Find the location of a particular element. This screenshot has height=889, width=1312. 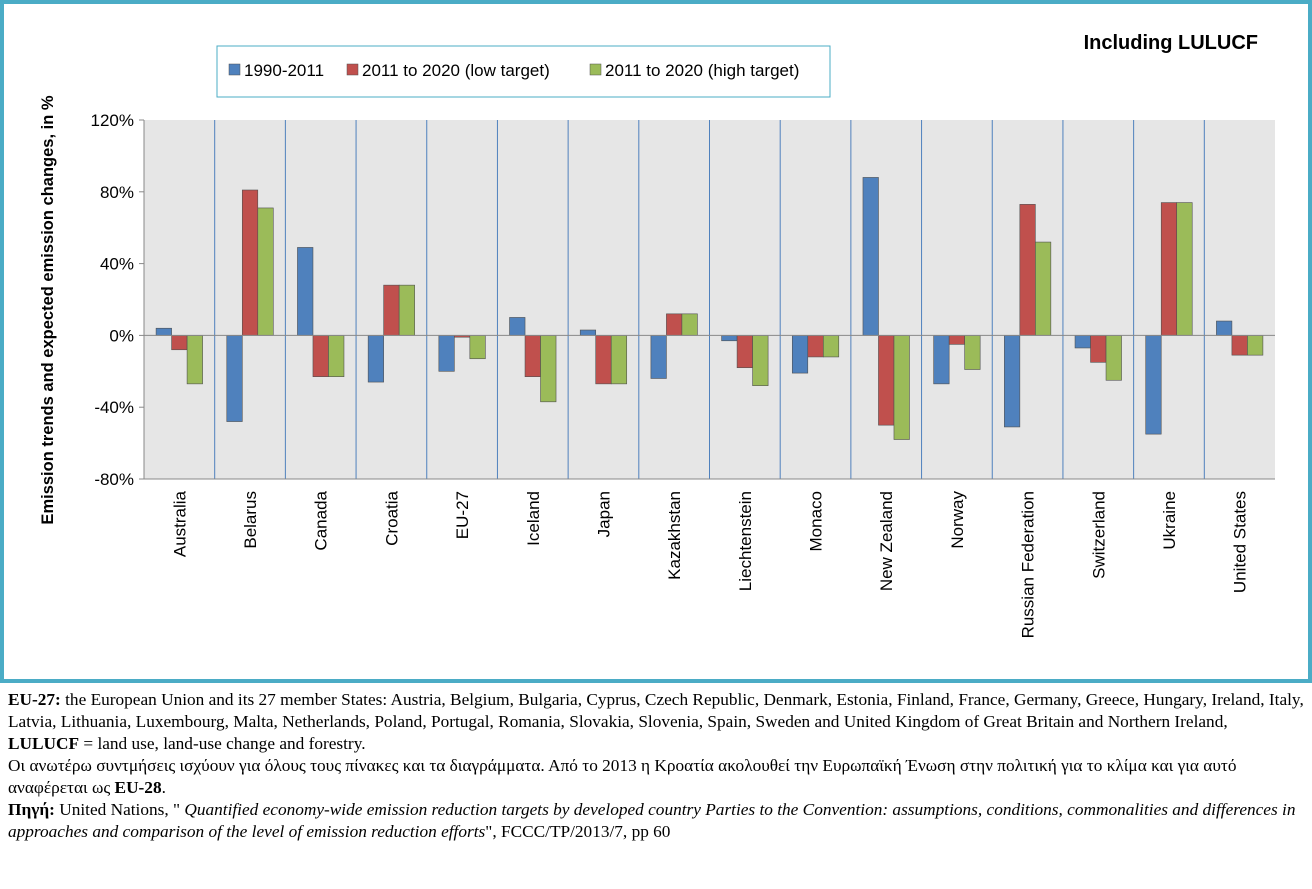

note-eu28-label: EU-28 is located at coordinates (138, 787).